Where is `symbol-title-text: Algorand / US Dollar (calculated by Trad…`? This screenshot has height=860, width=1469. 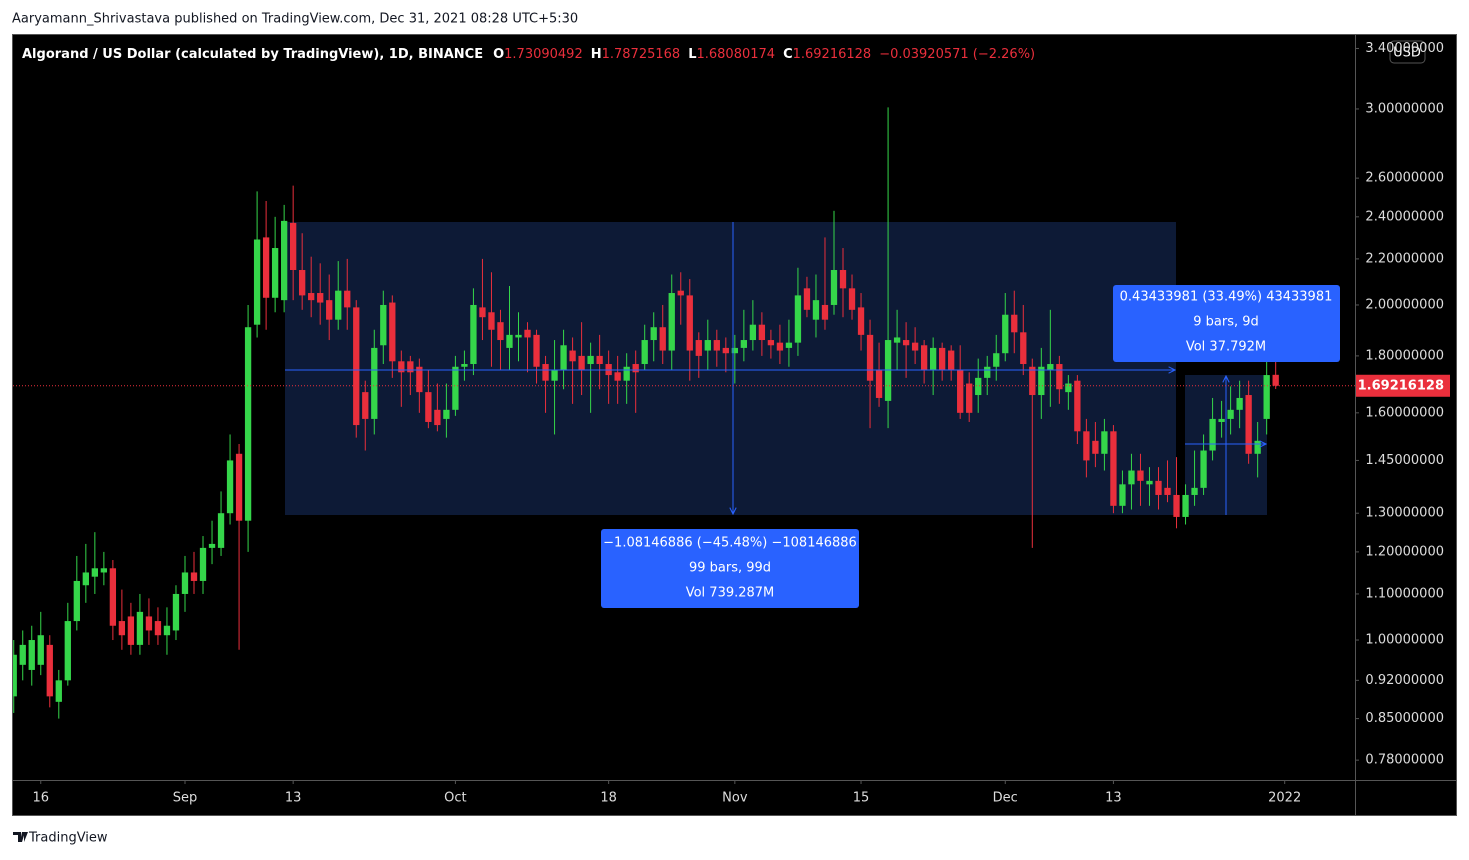
symbol-title-text: Algorand / US Dollar (calculated by Trad… is located at coordinates (252, 54).